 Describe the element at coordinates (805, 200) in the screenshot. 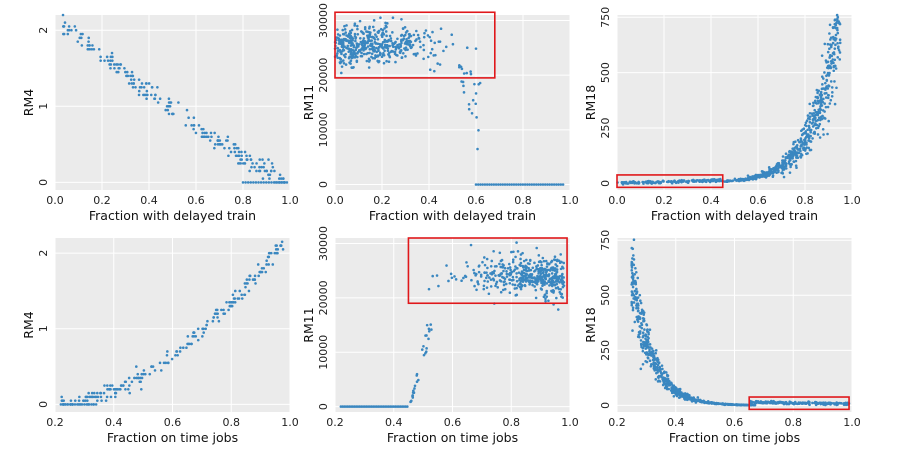

I see `x-tick-label: 0.8` at that location.